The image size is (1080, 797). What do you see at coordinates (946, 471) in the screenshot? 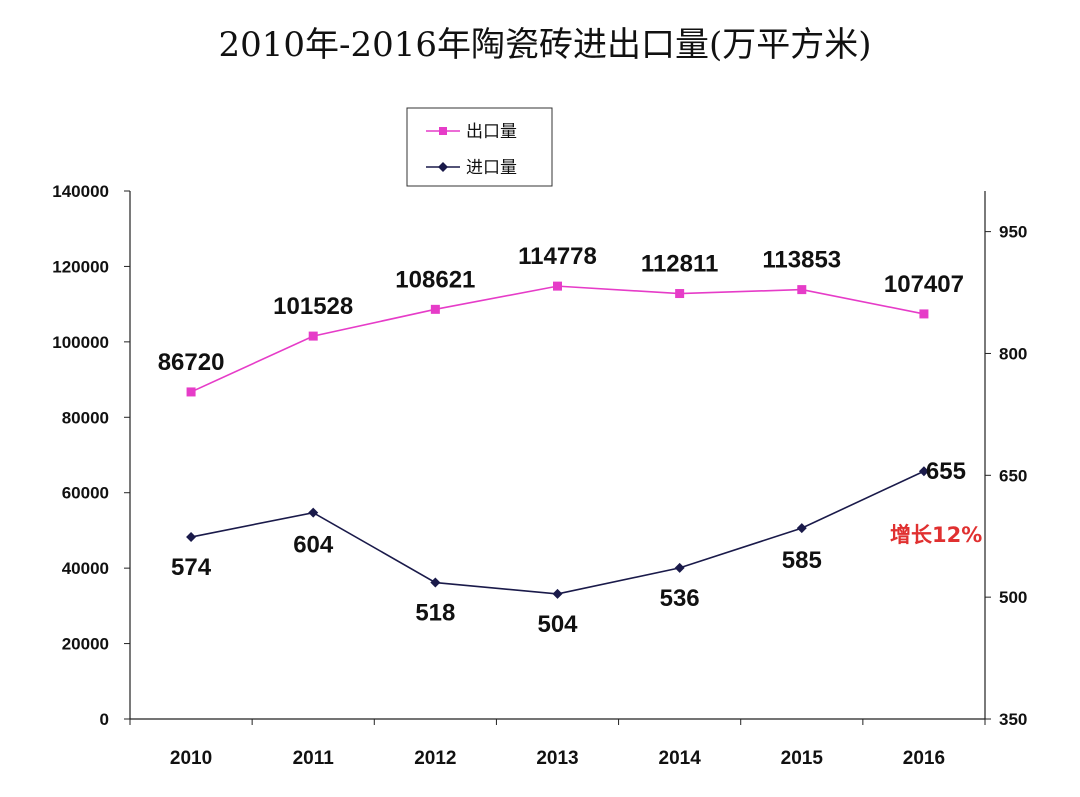
I see `import-data-label: 655` at bounding box center [946, 471].